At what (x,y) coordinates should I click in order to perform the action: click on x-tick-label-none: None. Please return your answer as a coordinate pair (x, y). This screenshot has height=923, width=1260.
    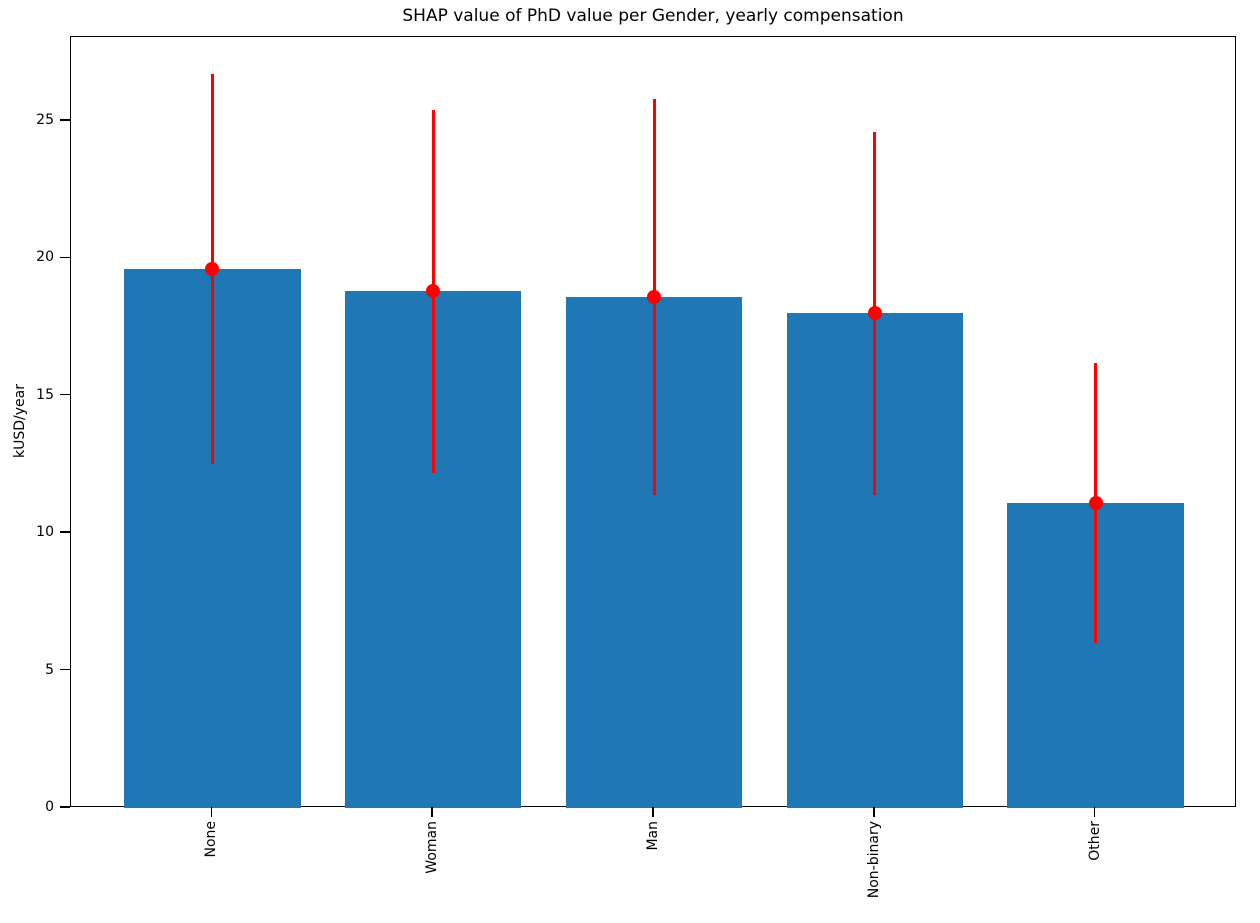
    Looking at the image, I should click on (211, 839).